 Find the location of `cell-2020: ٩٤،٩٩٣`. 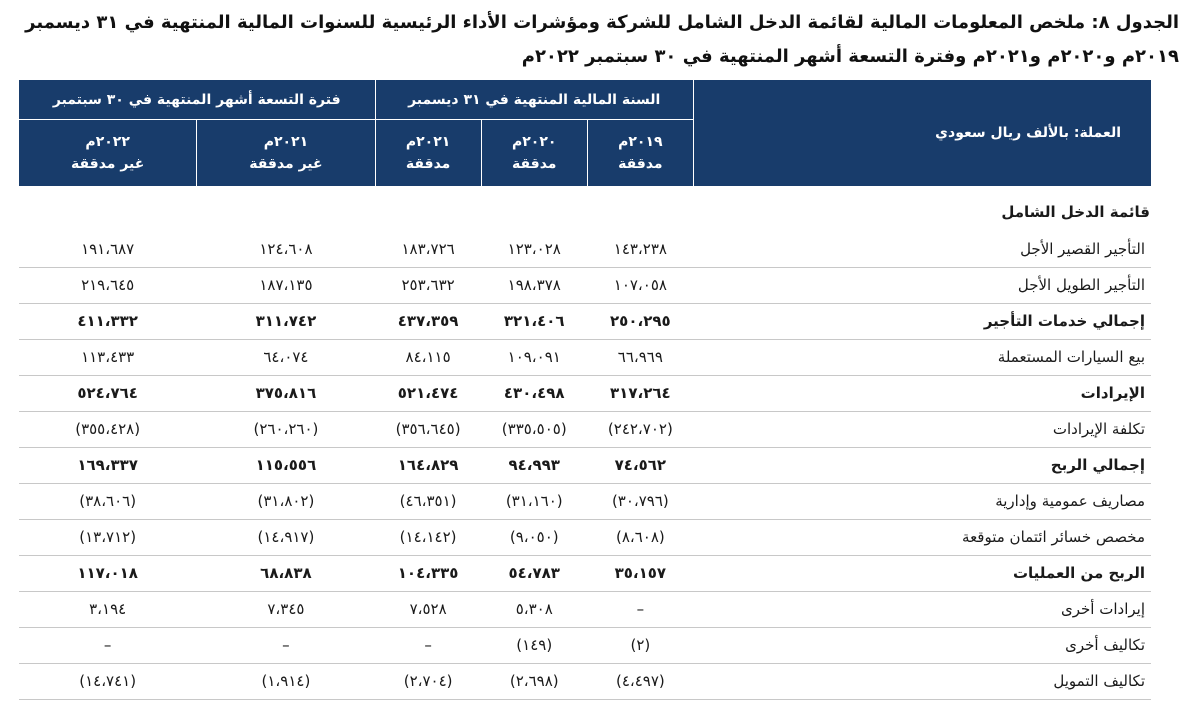

cell-2020: ٩٤،٩٩٣ is located at coordinates (534, 465).